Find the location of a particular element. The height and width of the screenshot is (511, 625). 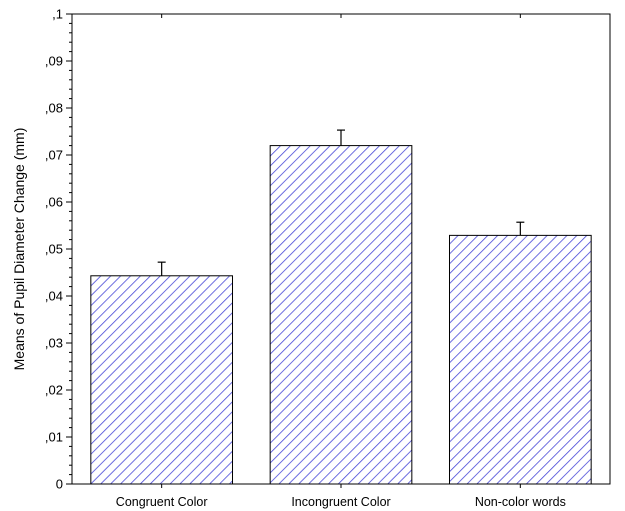

y-tick-label: ,07 is located at coordinates (54, 155).